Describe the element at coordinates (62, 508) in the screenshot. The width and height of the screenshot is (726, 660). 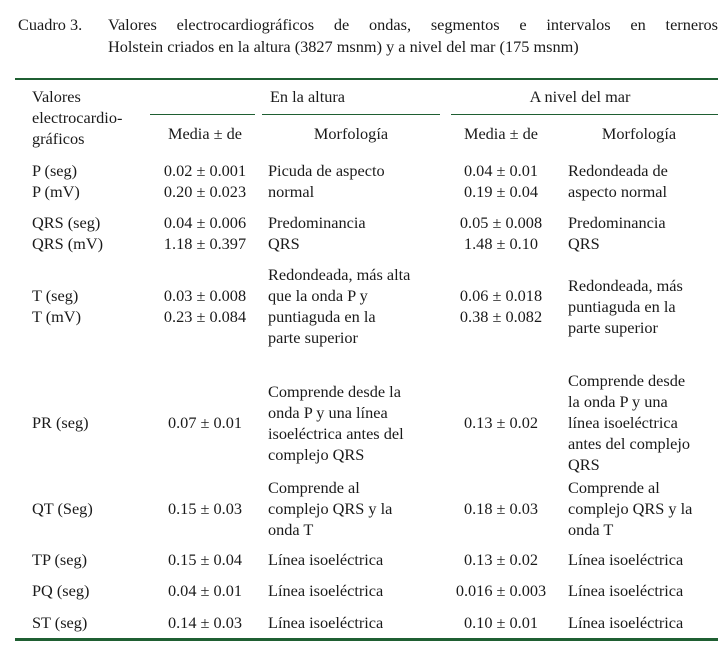
I see `cell-line: QT (Seg)` at that location.